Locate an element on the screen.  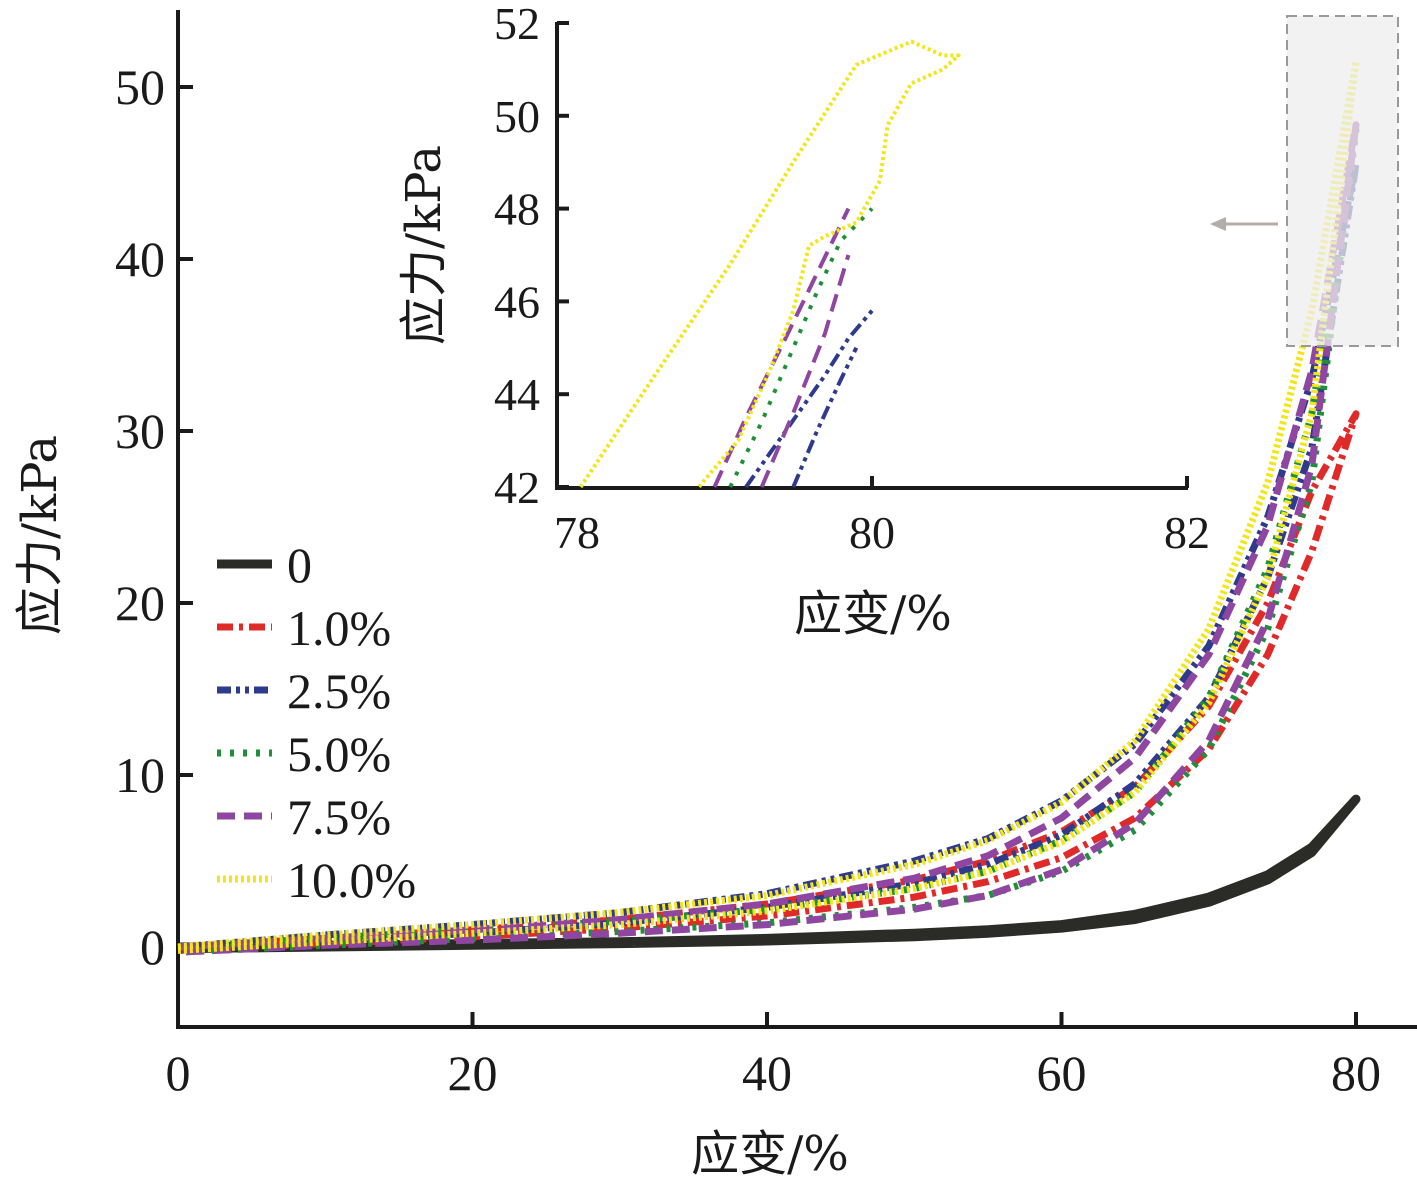
inset-series is located at coordinates (769, 264).